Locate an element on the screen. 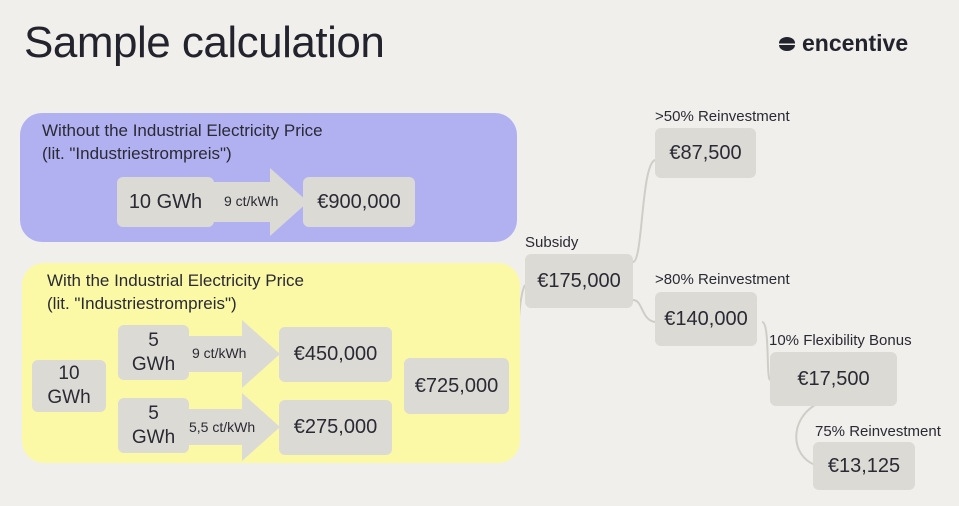 This screenshot has height=506, width=959. split-b-volume-box: 5 GWh is located at coordinates (153, 425).